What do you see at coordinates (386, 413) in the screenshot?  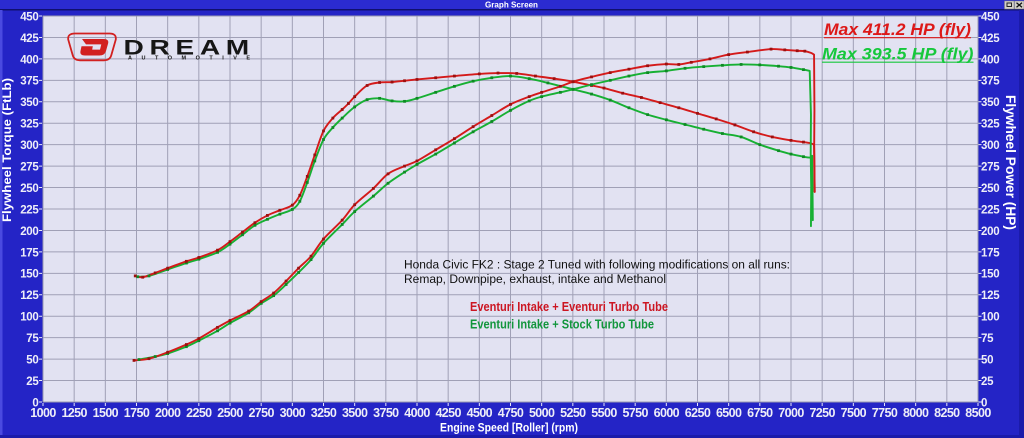 I see `svg-text: 3750` at bounding box center [386, 413].